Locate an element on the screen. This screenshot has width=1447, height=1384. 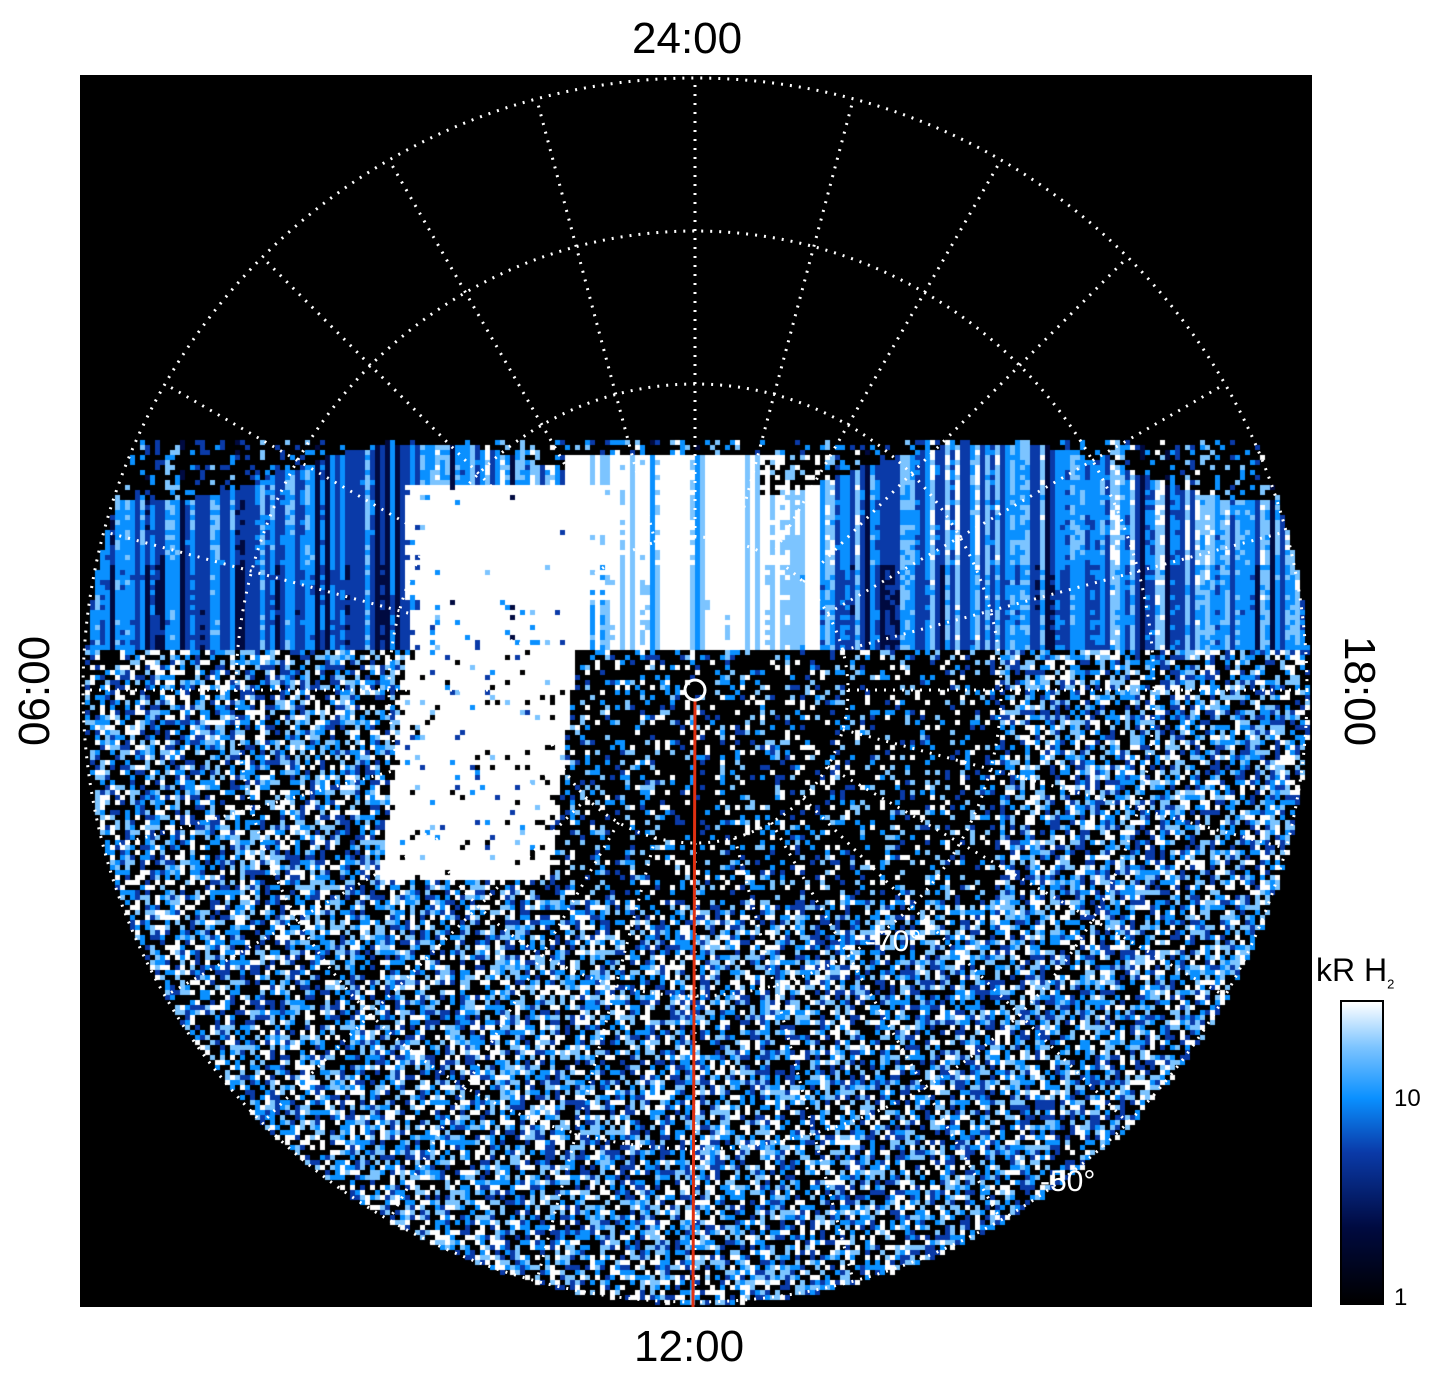
lt-label-bottom: 12:00 is located at coordinates (689, 1346).